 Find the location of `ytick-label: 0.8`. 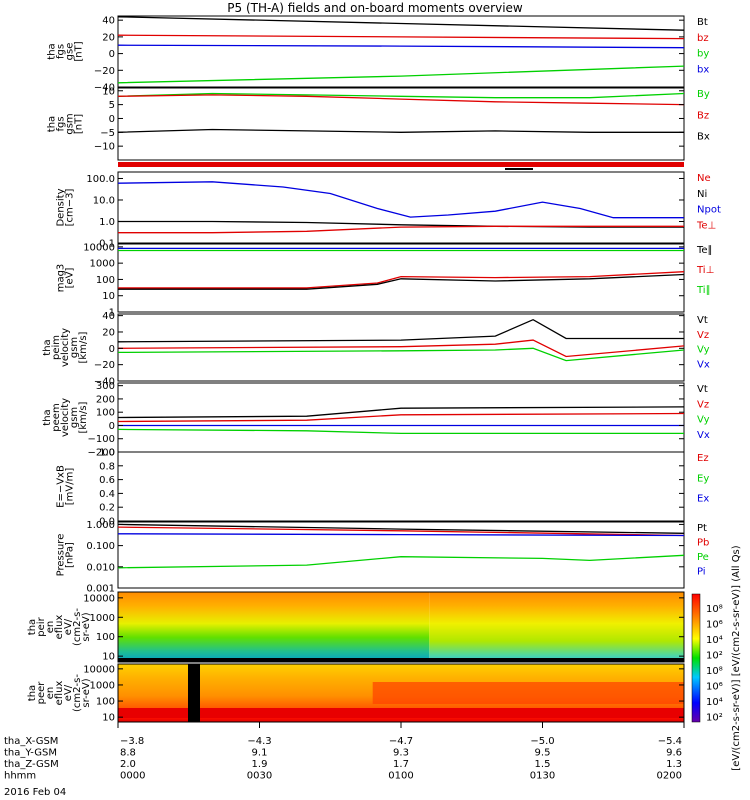

ytick-label: 0.8 is located at coordinates (107, 466).